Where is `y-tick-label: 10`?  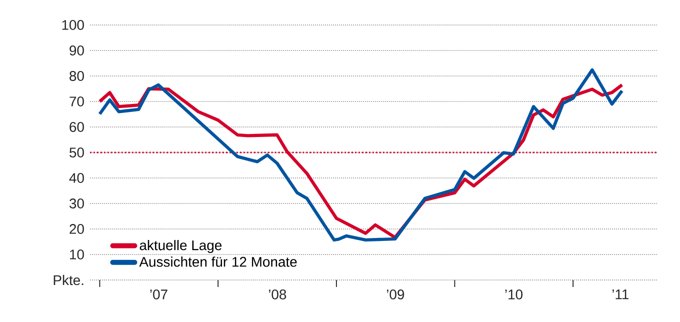 y-tick-label: 10 is located at coordinates (77, 255).